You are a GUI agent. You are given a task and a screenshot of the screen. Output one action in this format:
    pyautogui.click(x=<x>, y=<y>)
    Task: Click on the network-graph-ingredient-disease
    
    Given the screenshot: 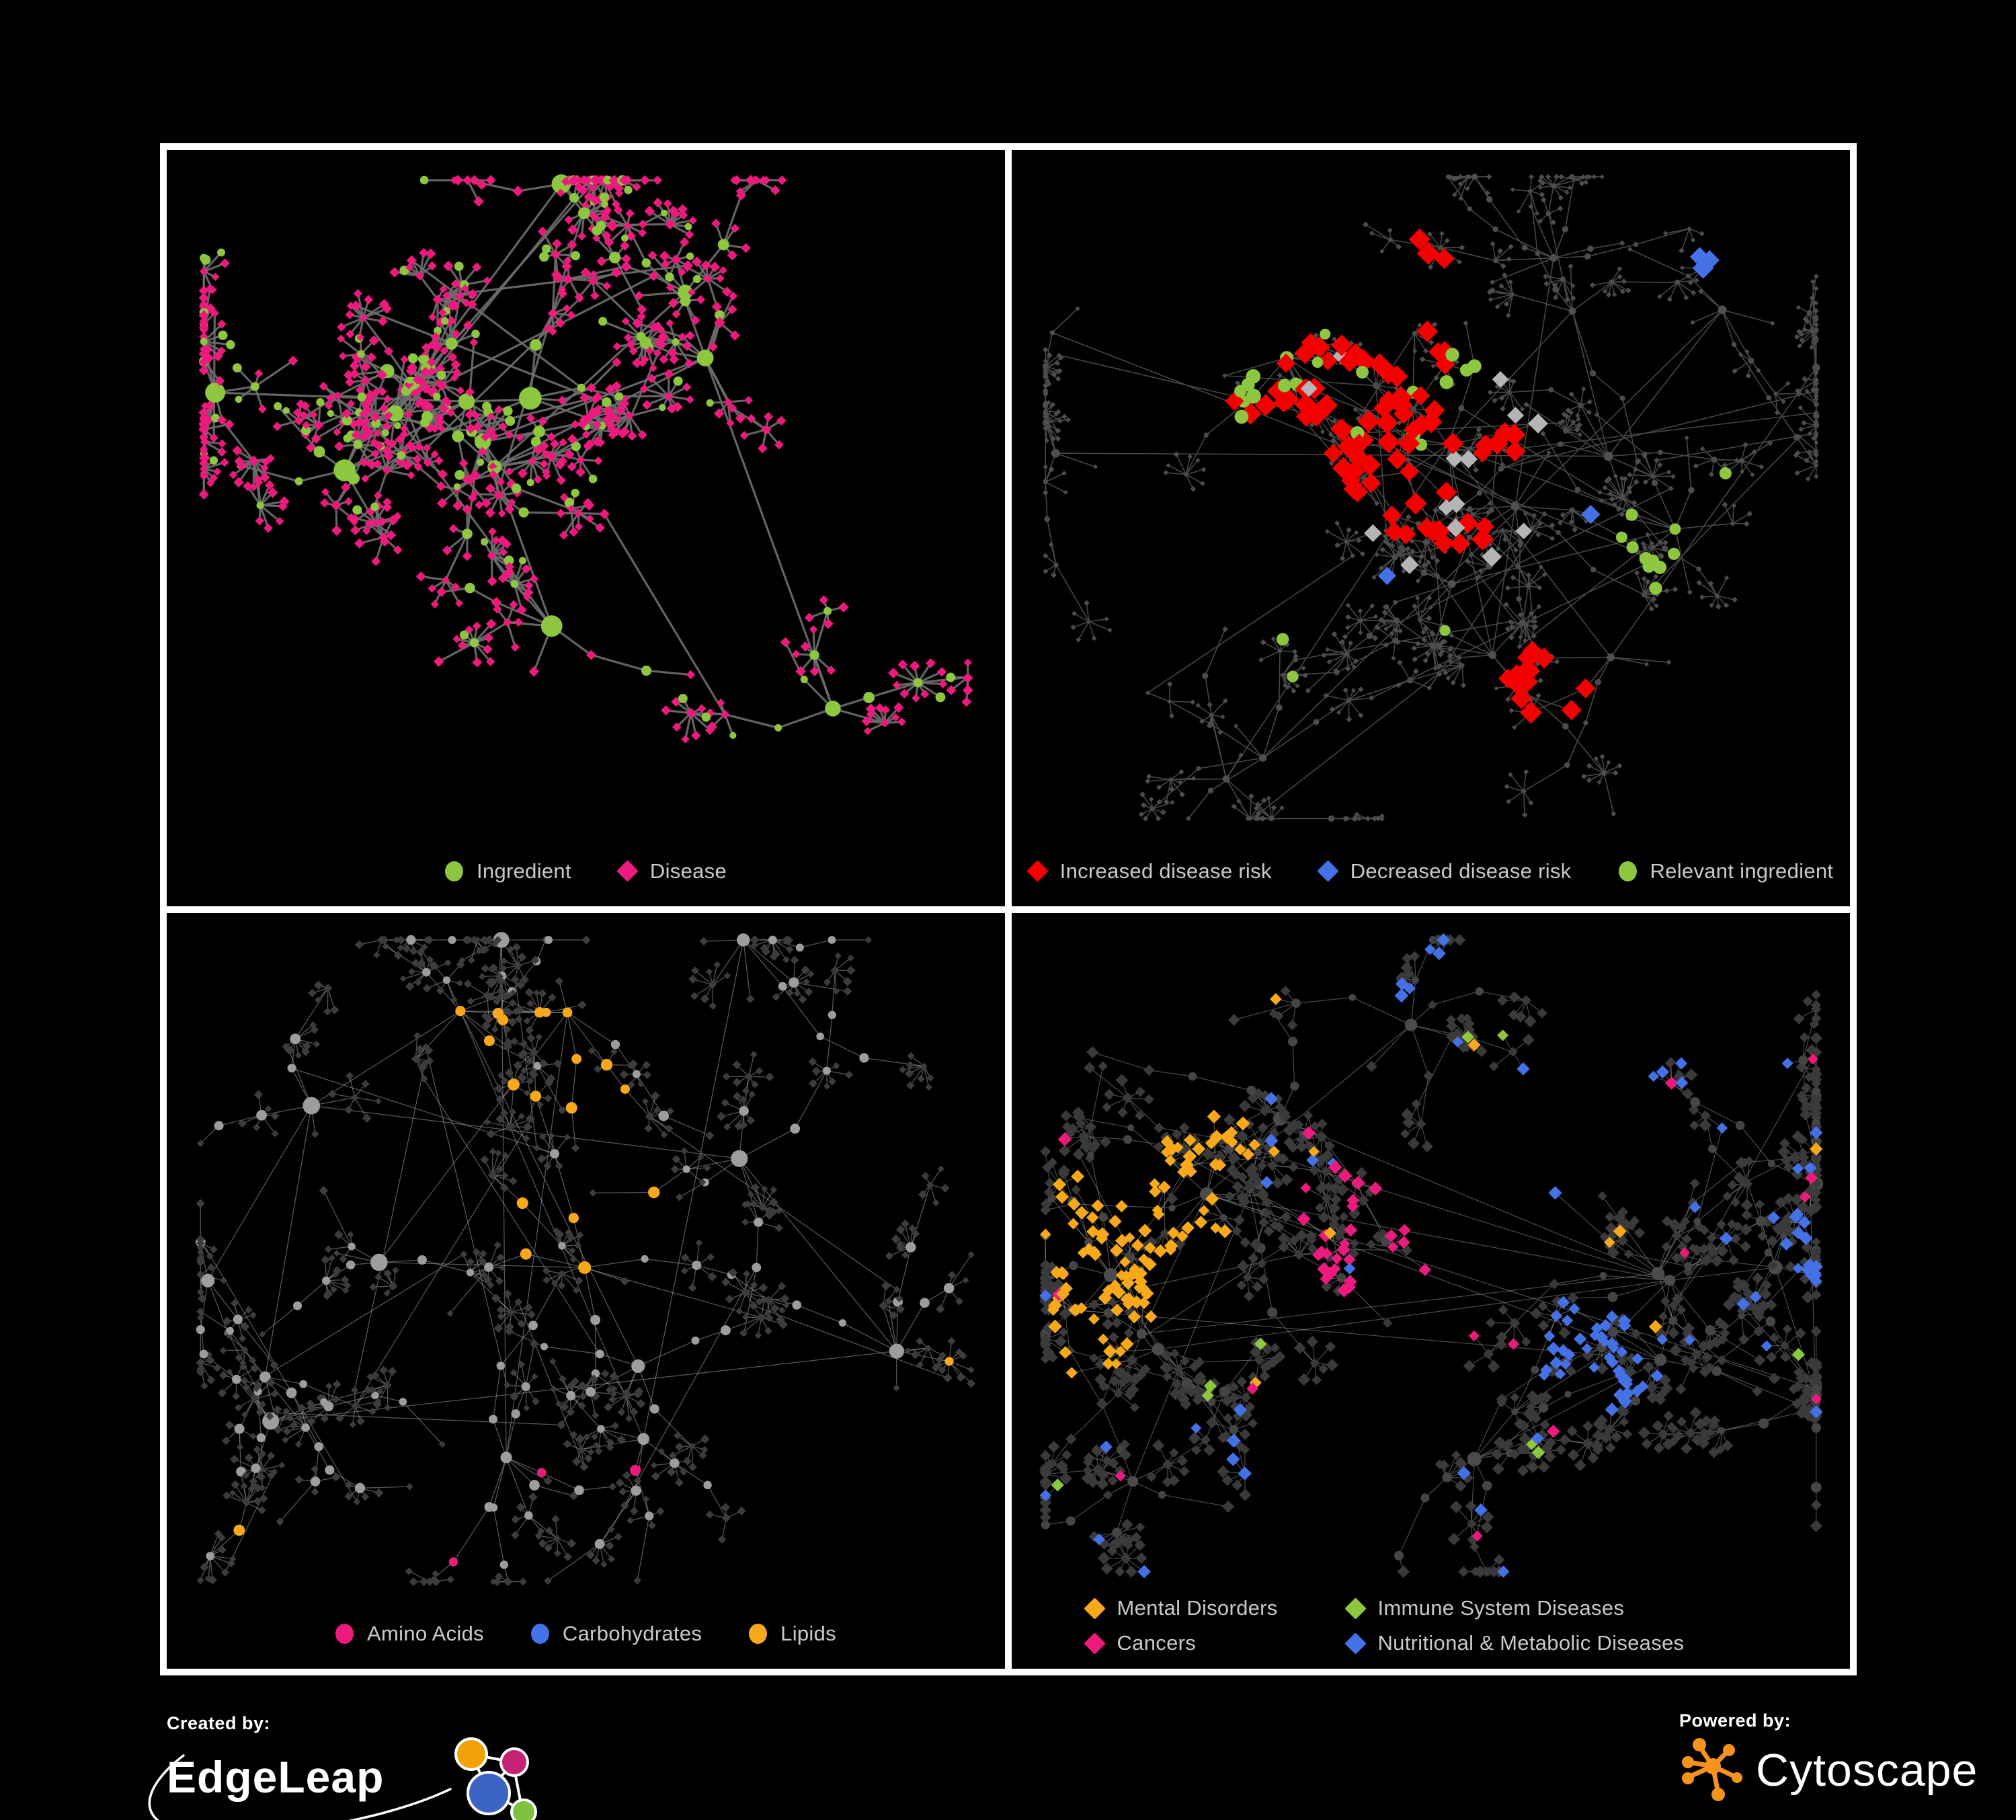 What is the action you would take?
    pyautogui.click(x=585, y=459)
    